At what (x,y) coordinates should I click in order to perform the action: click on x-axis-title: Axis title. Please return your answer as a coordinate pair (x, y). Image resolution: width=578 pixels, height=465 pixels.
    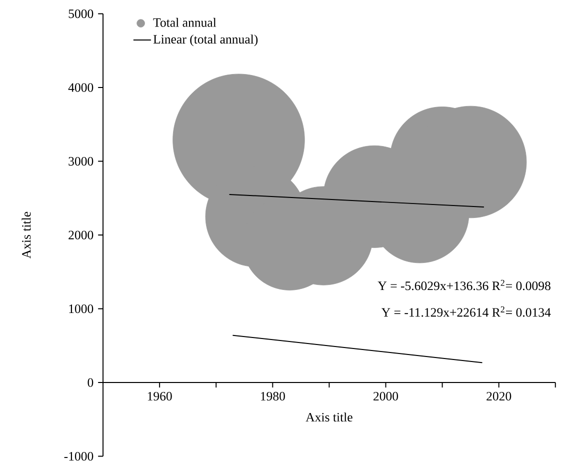
    Looking at the image, I should click on (329, 417).